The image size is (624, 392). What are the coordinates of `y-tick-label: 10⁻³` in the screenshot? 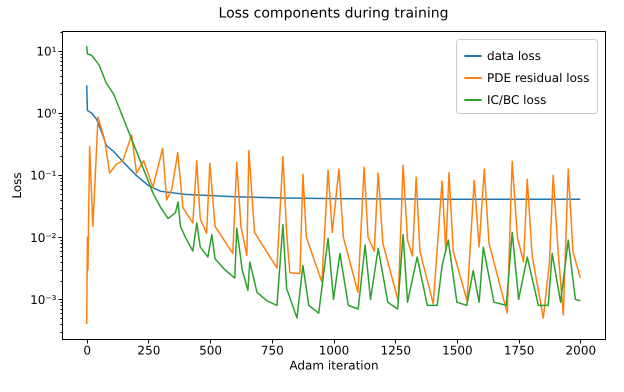 It's located at (43, 299).